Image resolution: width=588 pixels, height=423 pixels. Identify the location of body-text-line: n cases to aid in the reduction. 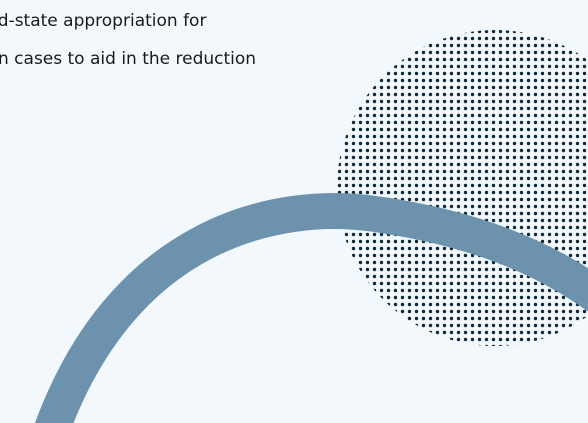
(128, 59).